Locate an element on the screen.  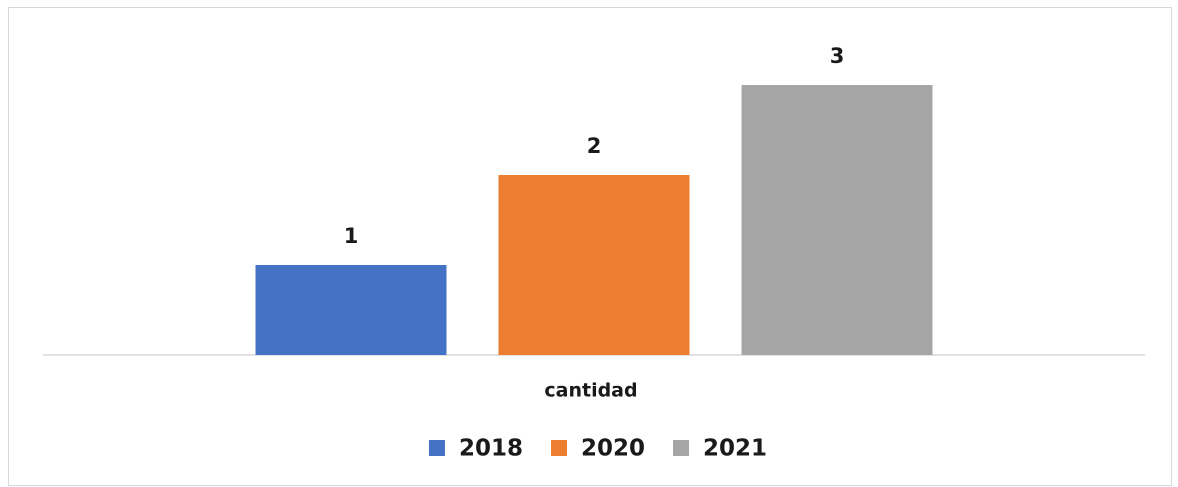
data-label: 3 is located at coordinates (837, 56).